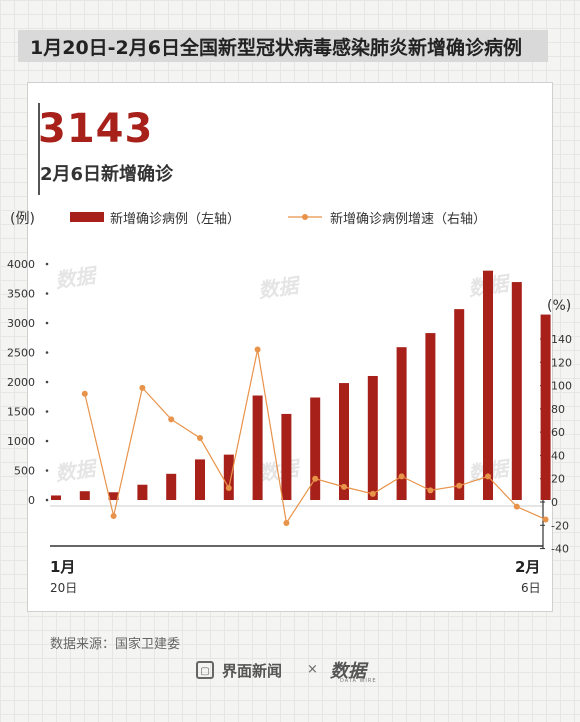  What do you see at coordinates (558, 479) in the screenshot?
I see `right-tick-label: 20` at bounding box center [558, 479].